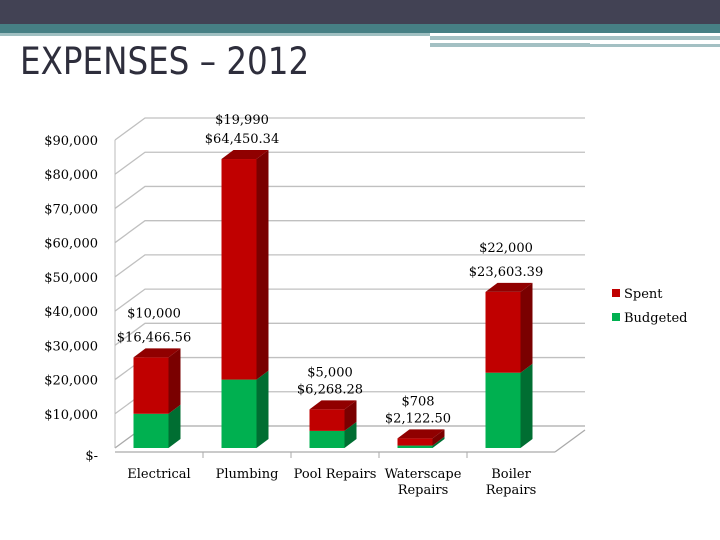 The width and height of the screenshot is (720, 540). I want to click on y-tick-label: $80,000, so click(71, 175).